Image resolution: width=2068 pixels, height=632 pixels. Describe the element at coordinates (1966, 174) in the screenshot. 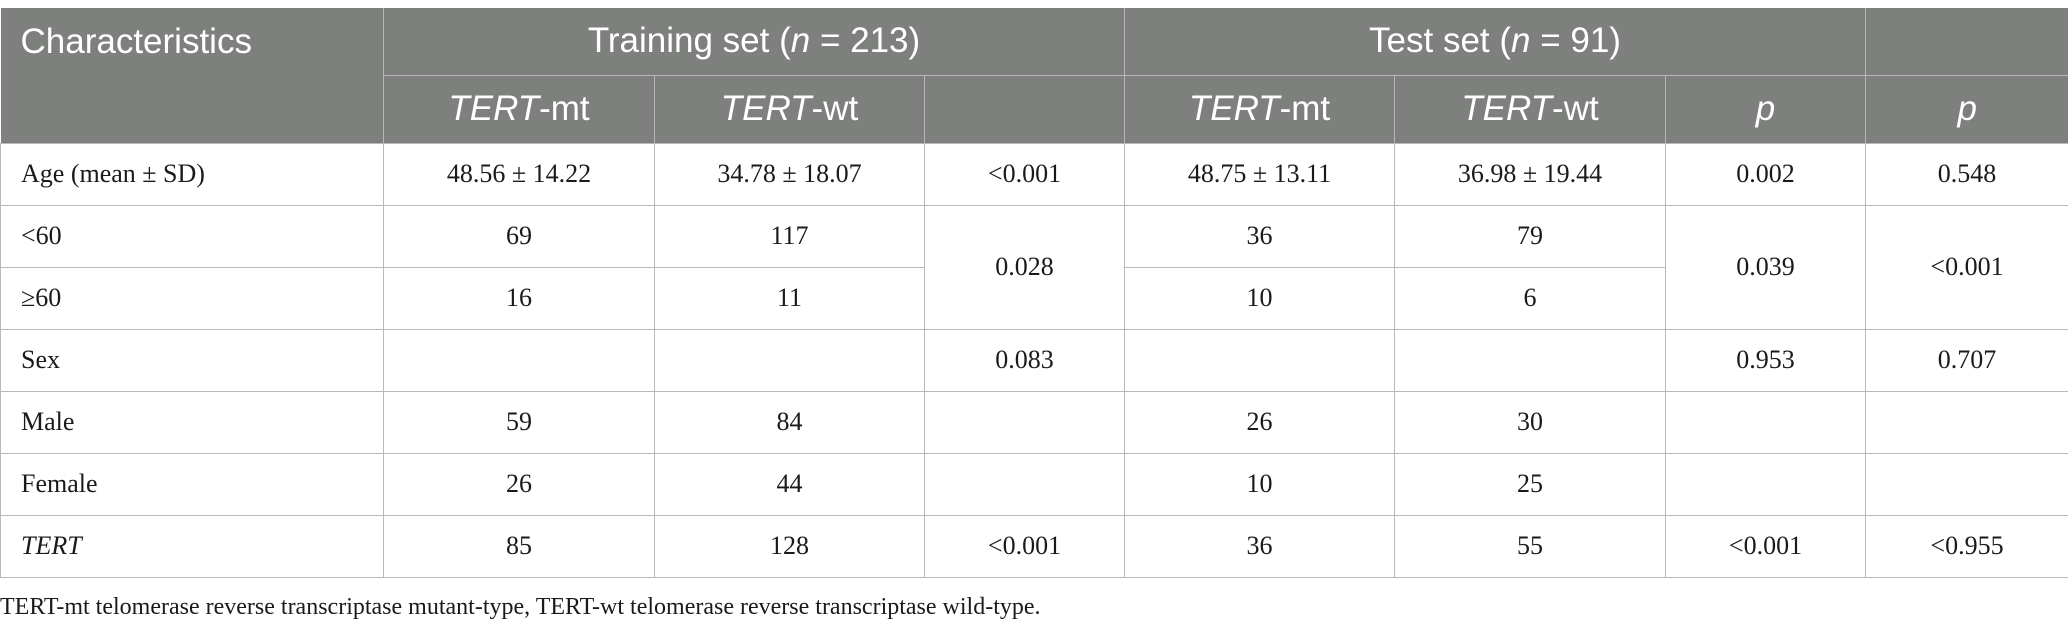

I see `cell-p: 0.548` at that location.